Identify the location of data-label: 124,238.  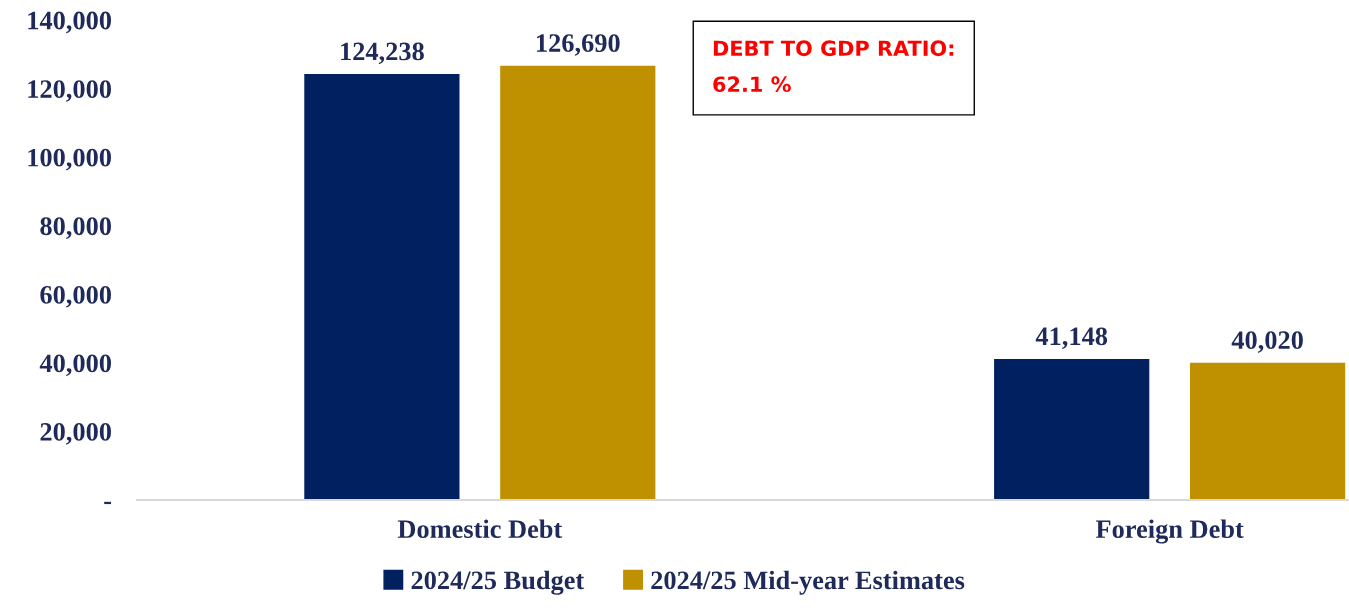
(382, 53).